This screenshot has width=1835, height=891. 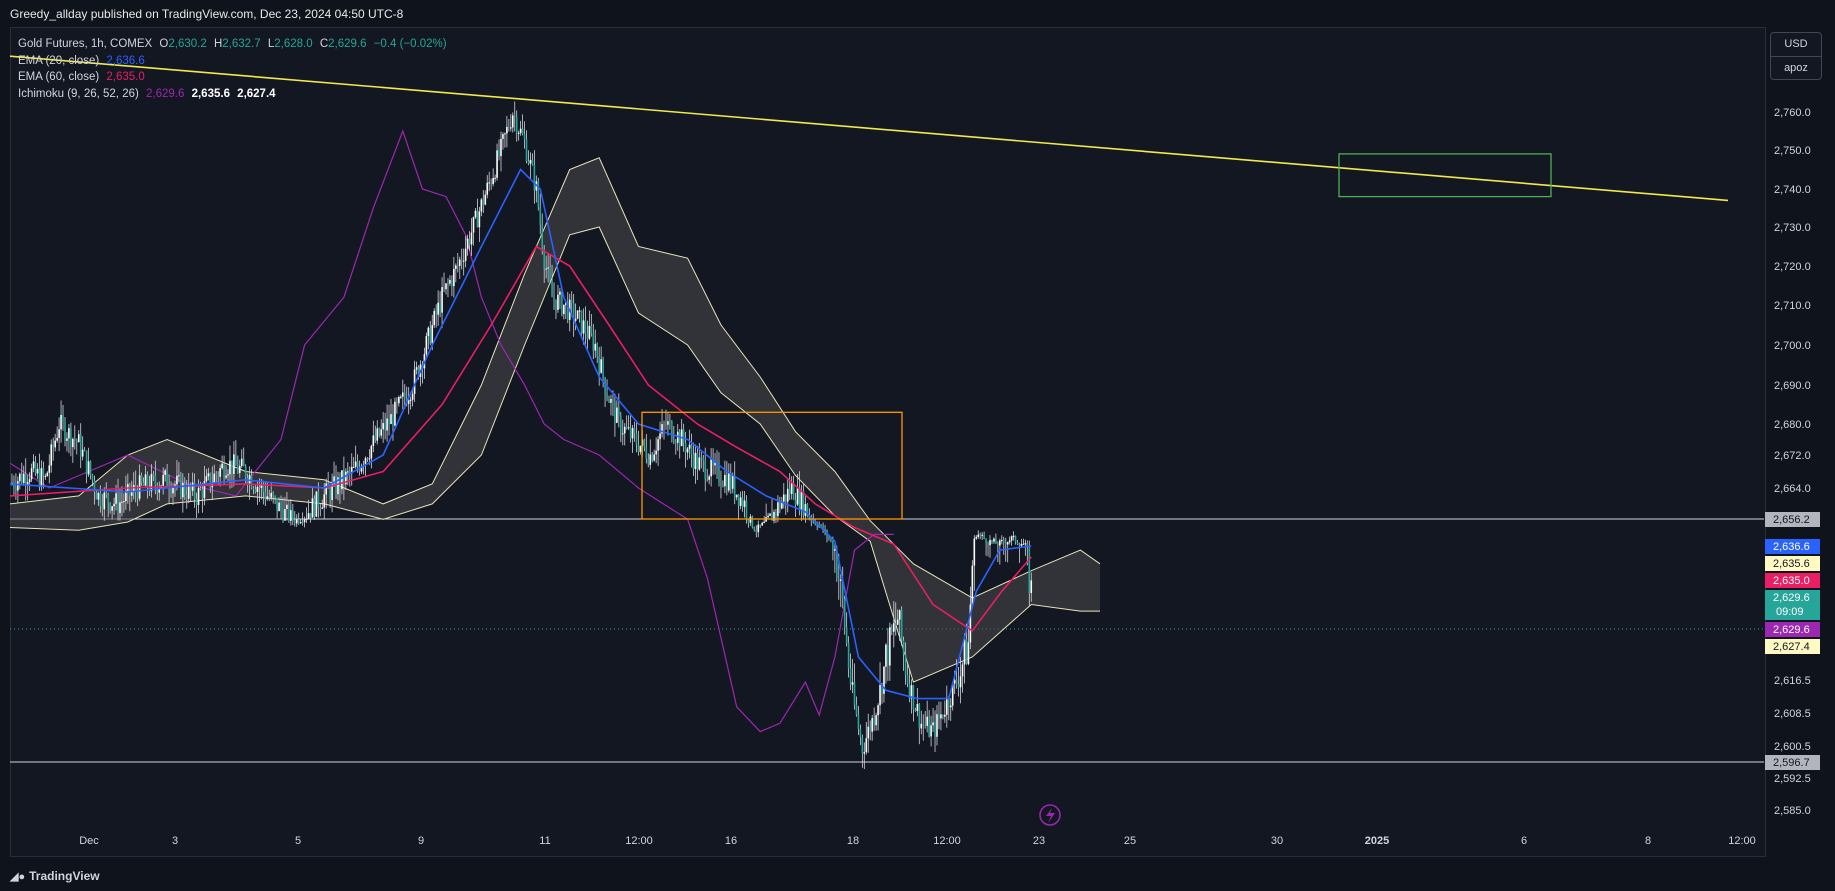 What do you see at coordinates (1050, 815) in the screenshot?
I see `lightning-bolt-icon` at bounding box center [1050, 815].